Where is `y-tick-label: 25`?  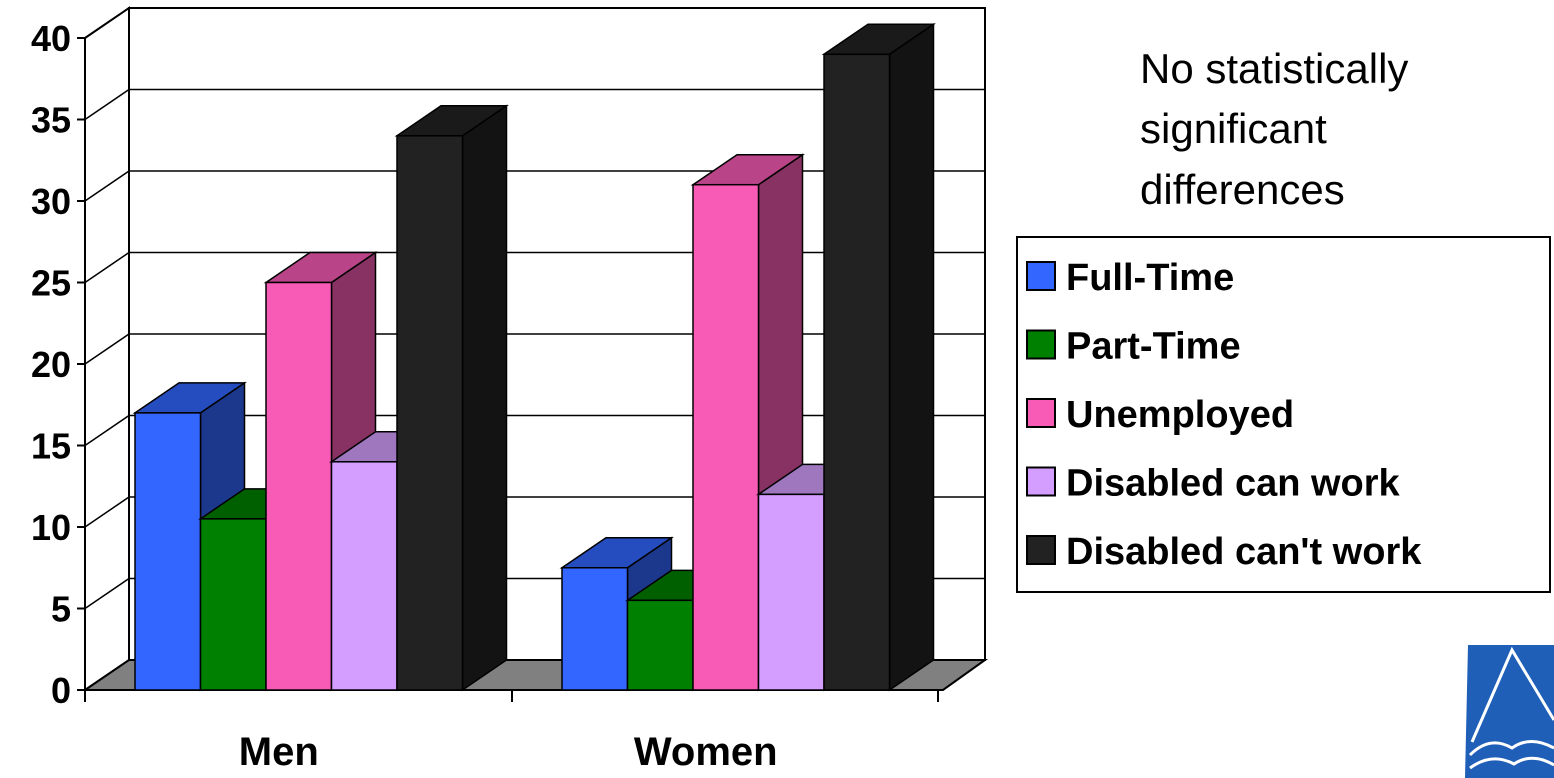
y-tick-label: 25 is located at coordinates (51, 283).